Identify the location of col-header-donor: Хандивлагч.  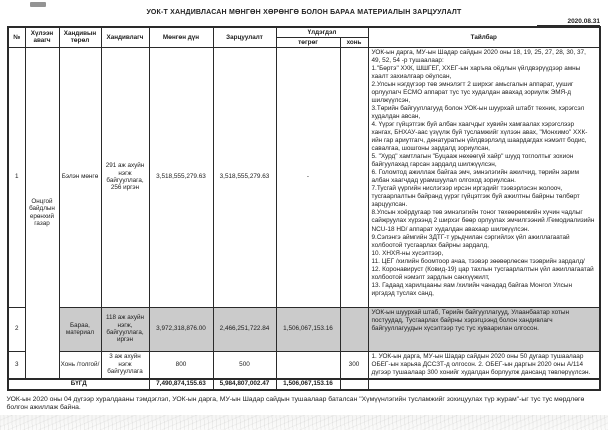
(125, 37).